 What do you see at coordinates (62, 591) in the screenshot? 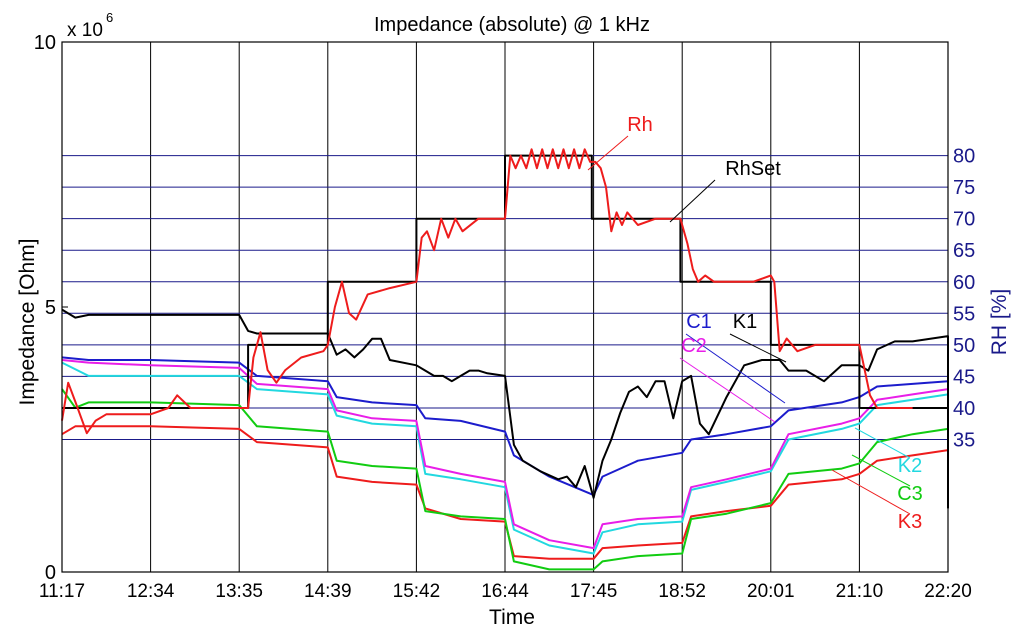
I see `x-tick-label: 11:17` at bounding box center [62, 591].